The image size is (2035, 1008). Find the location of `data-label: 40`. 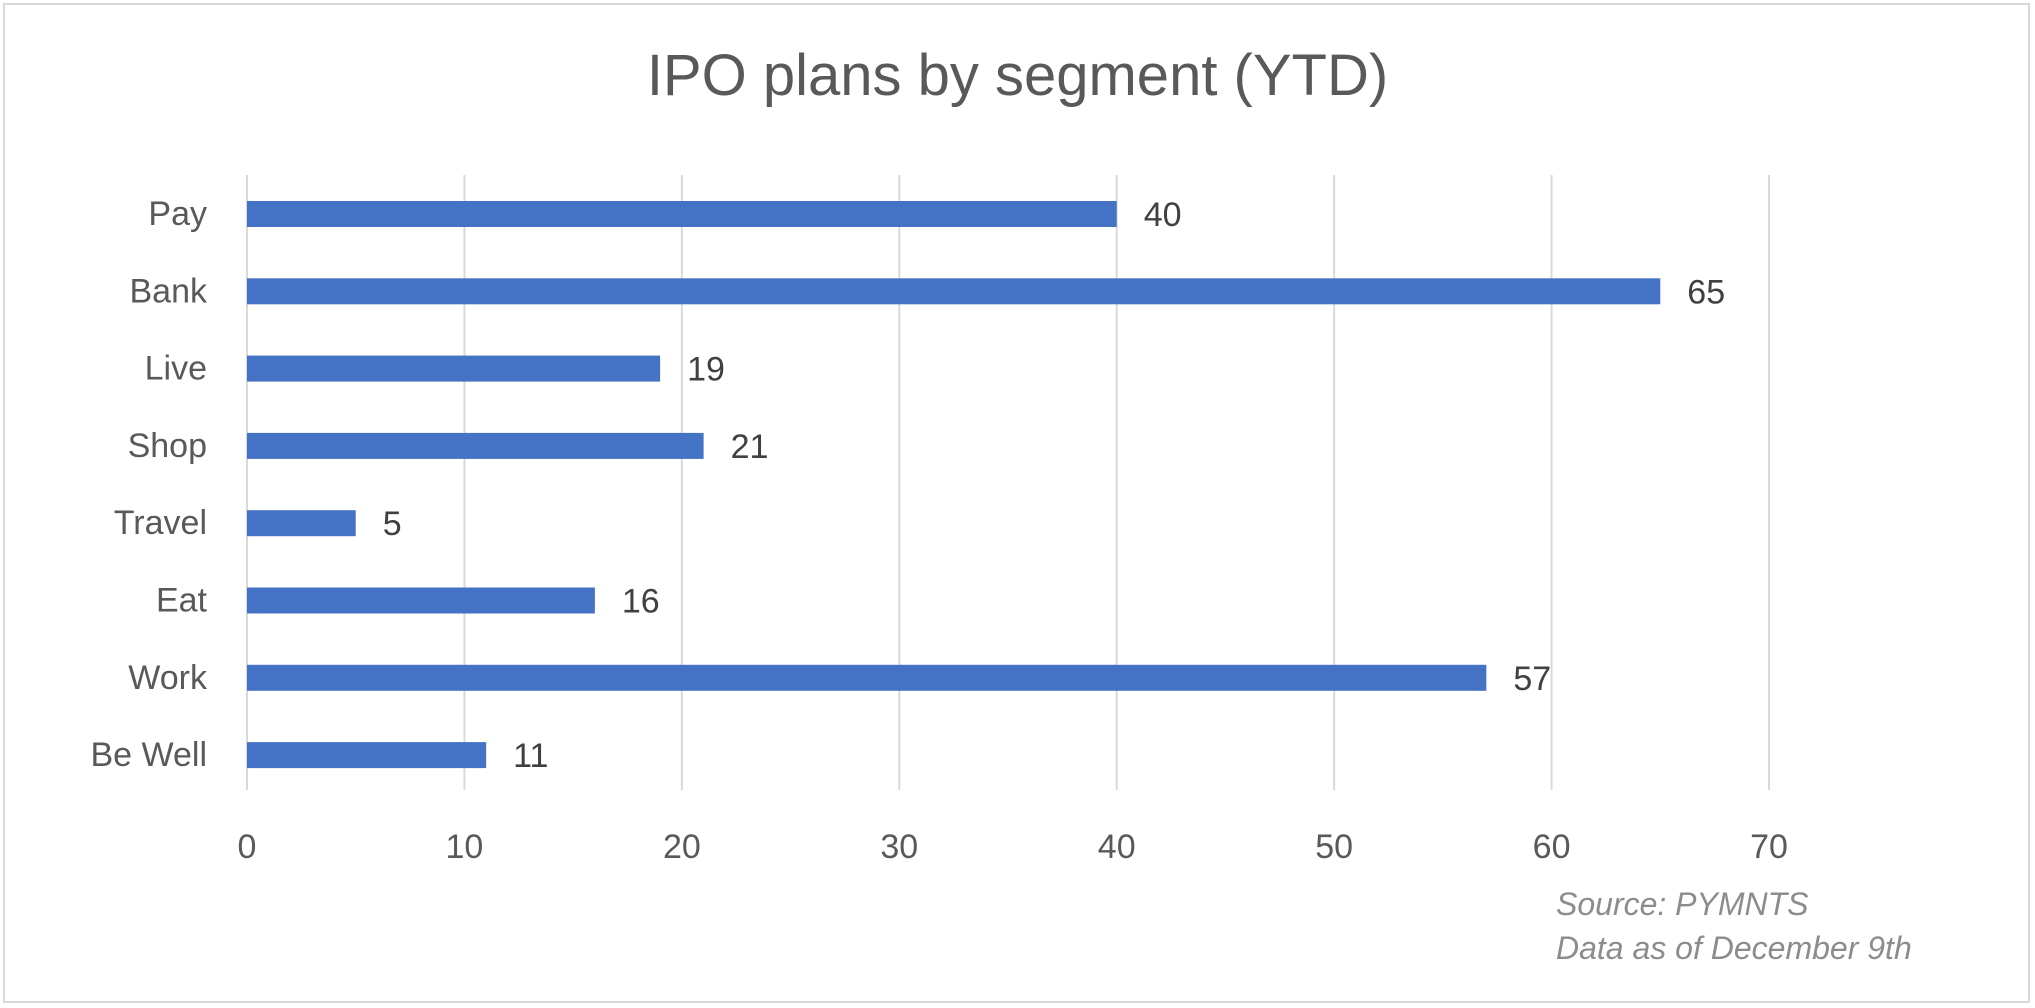

data-label: 40 is located at coordinates (1163, 215).